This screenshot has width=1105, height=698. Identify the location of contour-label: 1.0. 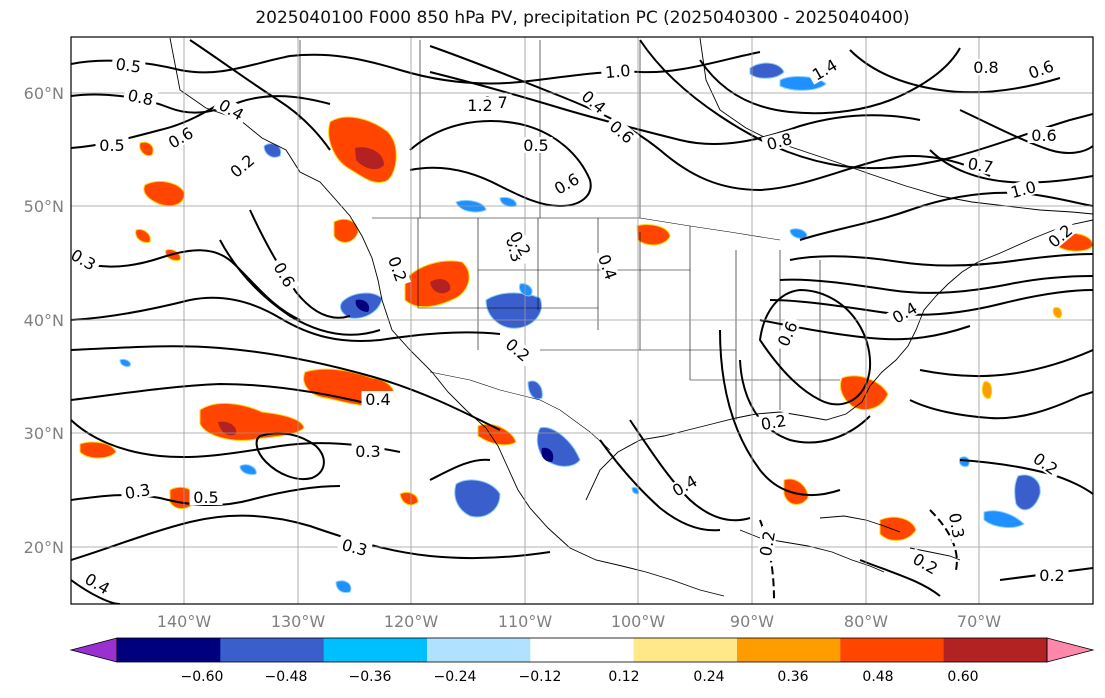
(617, 71).